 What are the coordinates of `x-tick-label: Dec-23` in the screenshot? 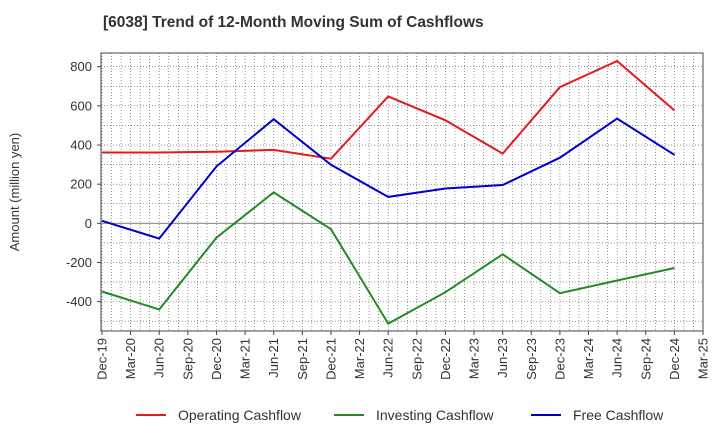 It's located at (559, 359).